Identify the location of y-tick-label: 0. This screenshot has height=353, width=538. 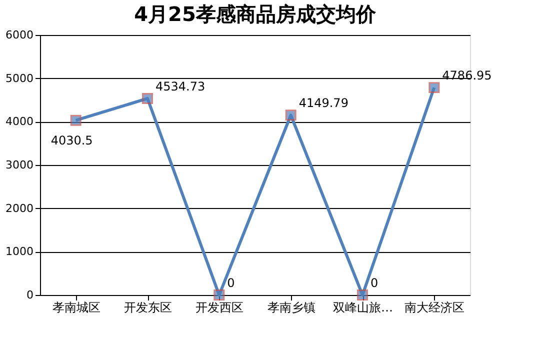
(30, 295).